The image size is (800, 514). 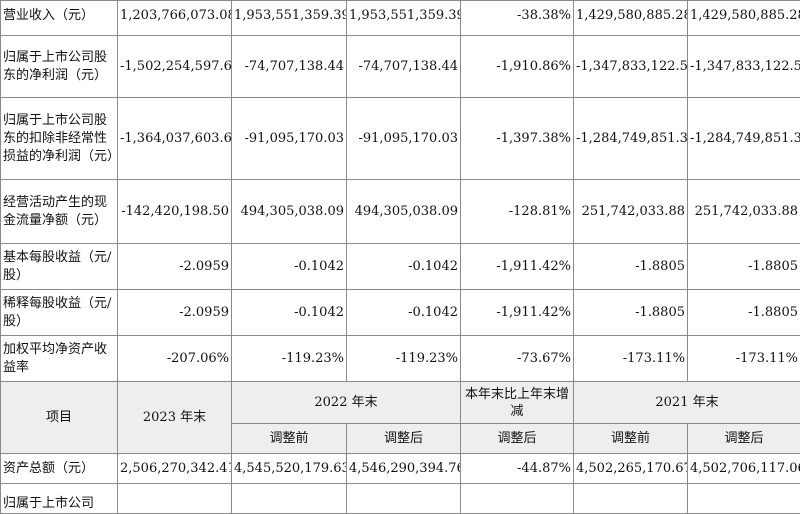 What do you see at coordinates (517, 469) in the screenshot?
I see `cell-change: -44.87%` at bounding box center [517, 469].